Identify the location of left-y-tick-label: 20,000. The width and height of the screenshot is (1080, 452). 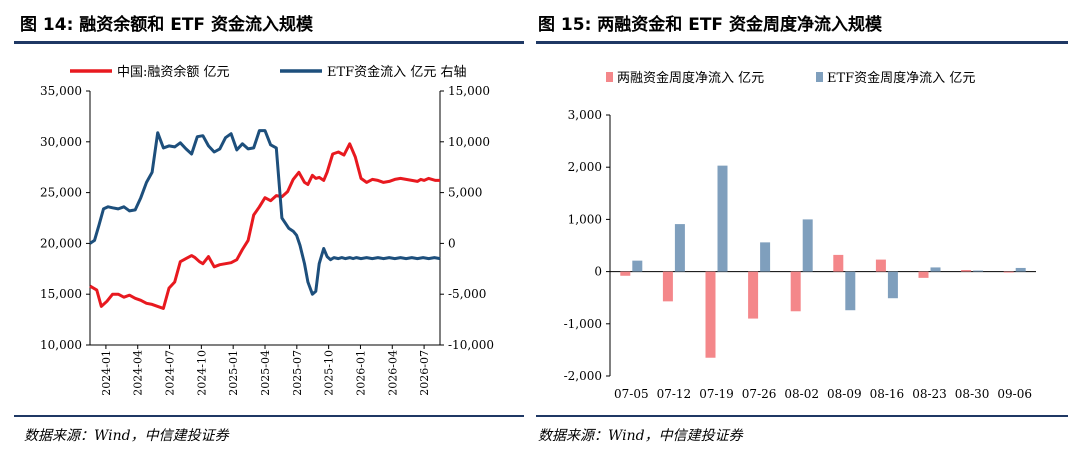
(61, 243).